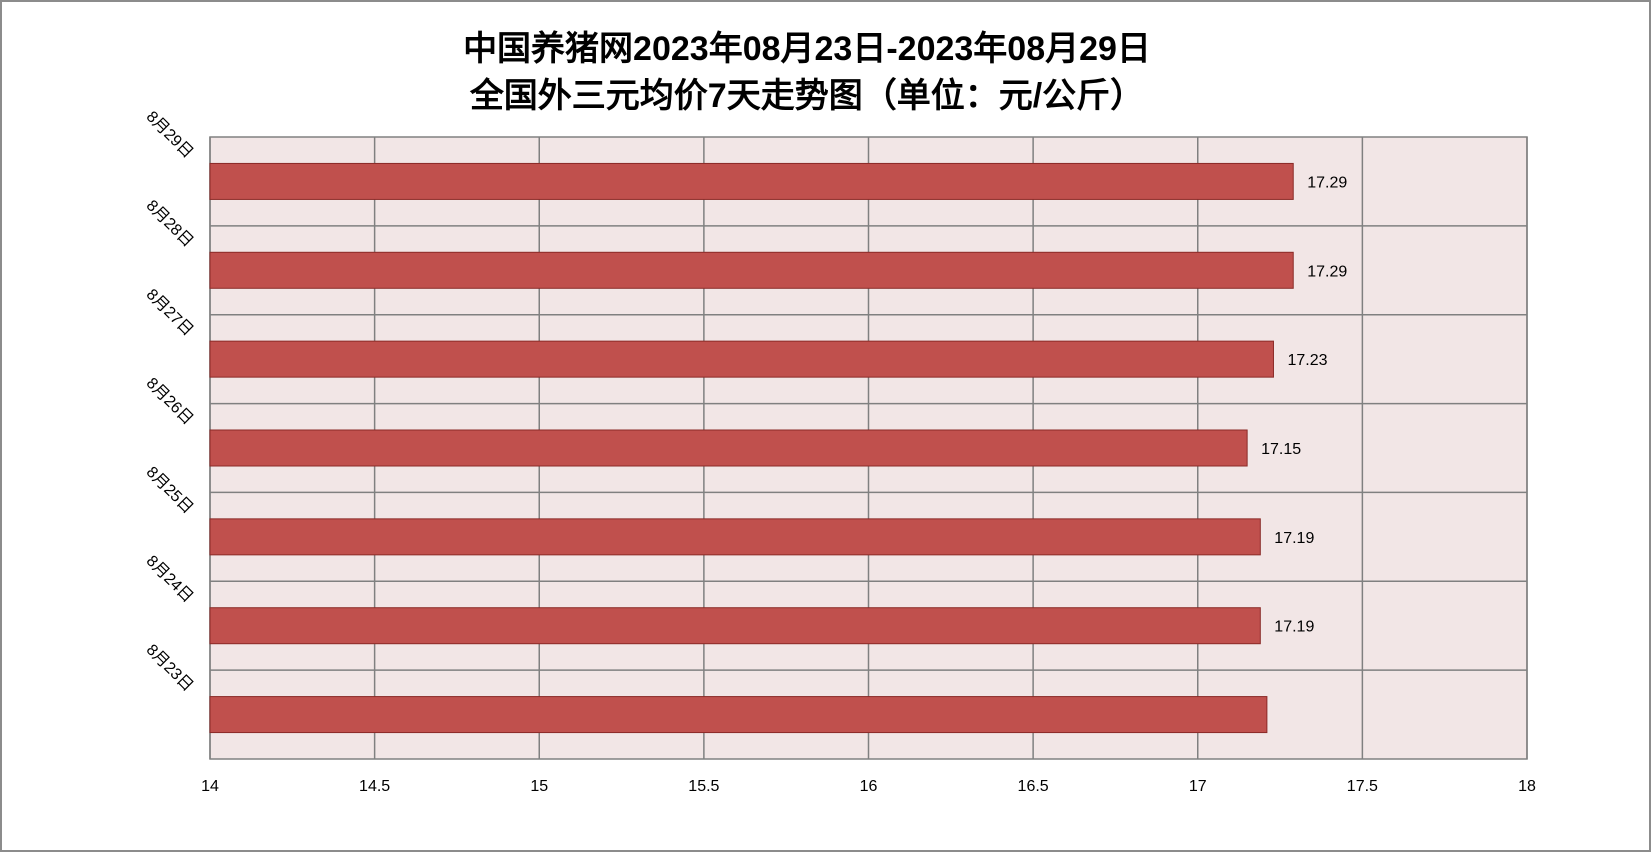 The width and height of the screenshot is (1651, 854). Describe the element at coordinates (170, 313) in the screenshot. I see `y-tick-label-2: 8月27日` at that location.